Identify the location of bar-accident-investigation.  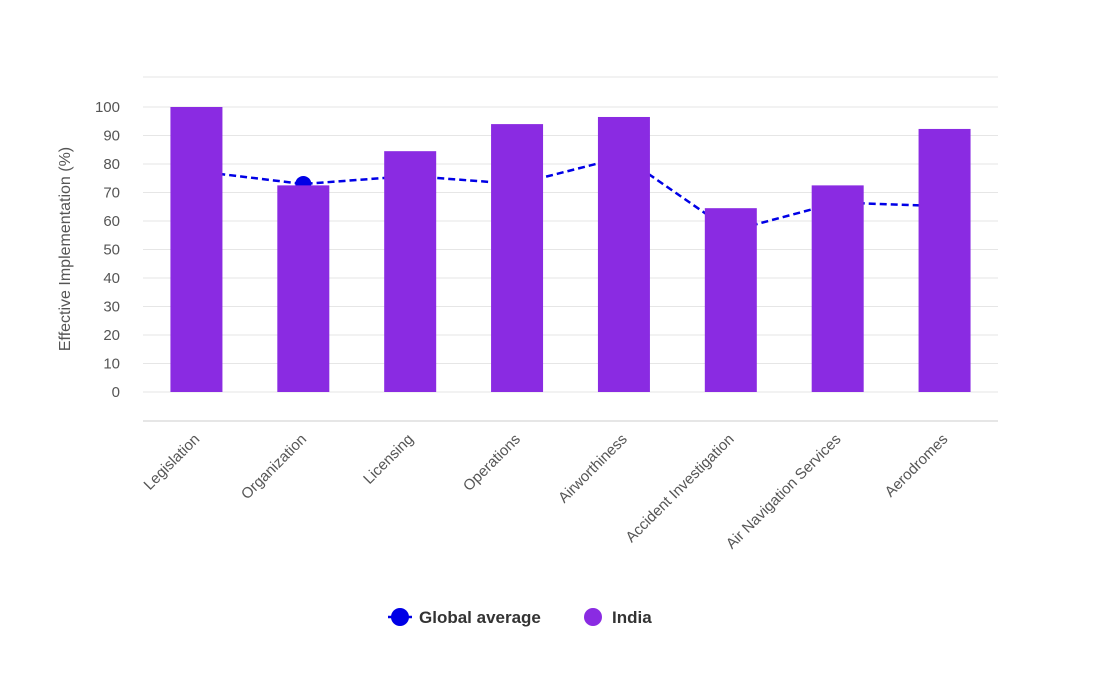
(730, 300).